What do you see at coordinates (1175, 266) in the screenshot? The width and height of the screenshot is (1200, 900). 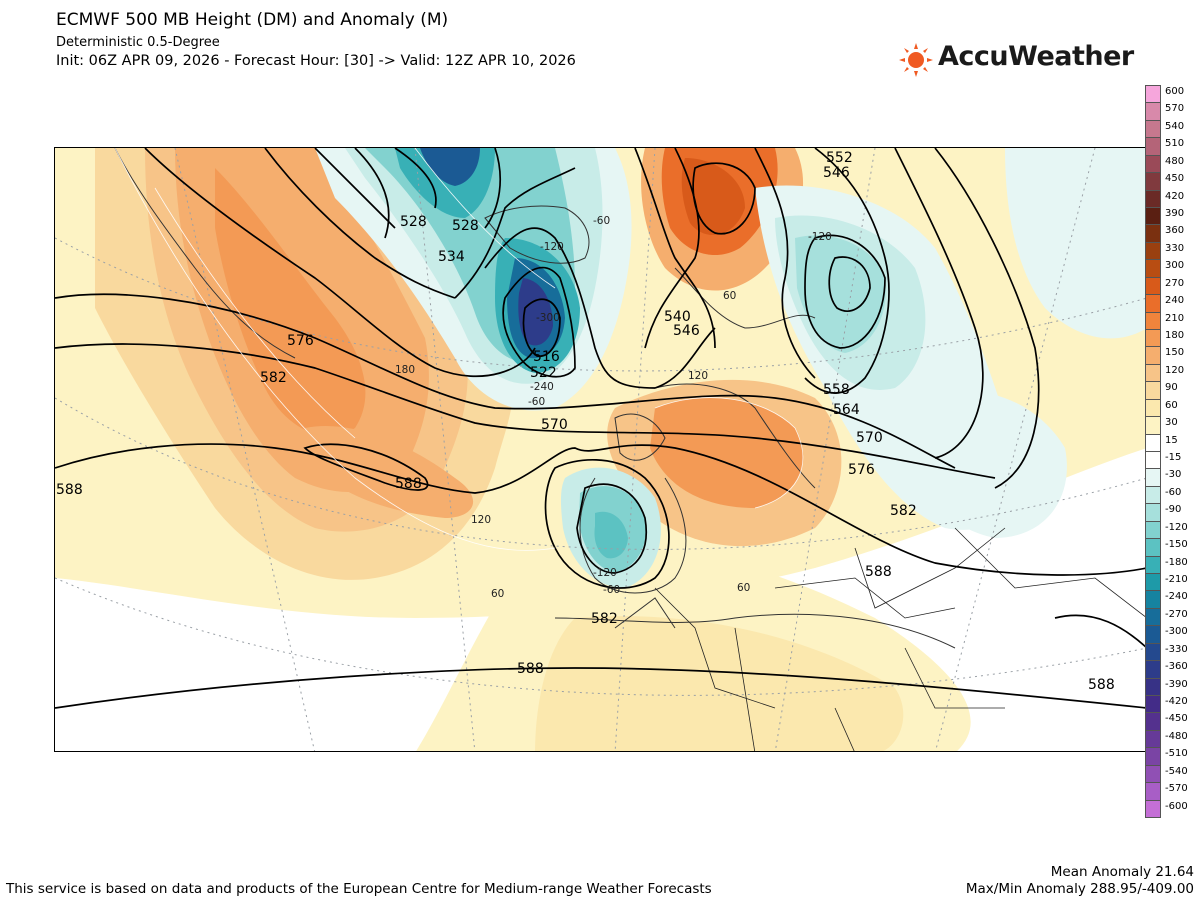 I see `legend-label: 300` at bounding box center [1175, 266].